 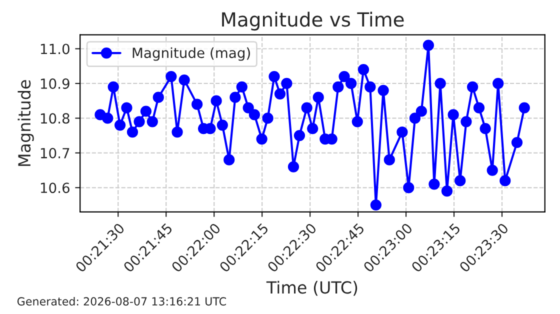 What do you see at coordinates (26, 123) in the screenshot?
I see `y-axis-title: Magnitude` at bounding box center [26, 123].